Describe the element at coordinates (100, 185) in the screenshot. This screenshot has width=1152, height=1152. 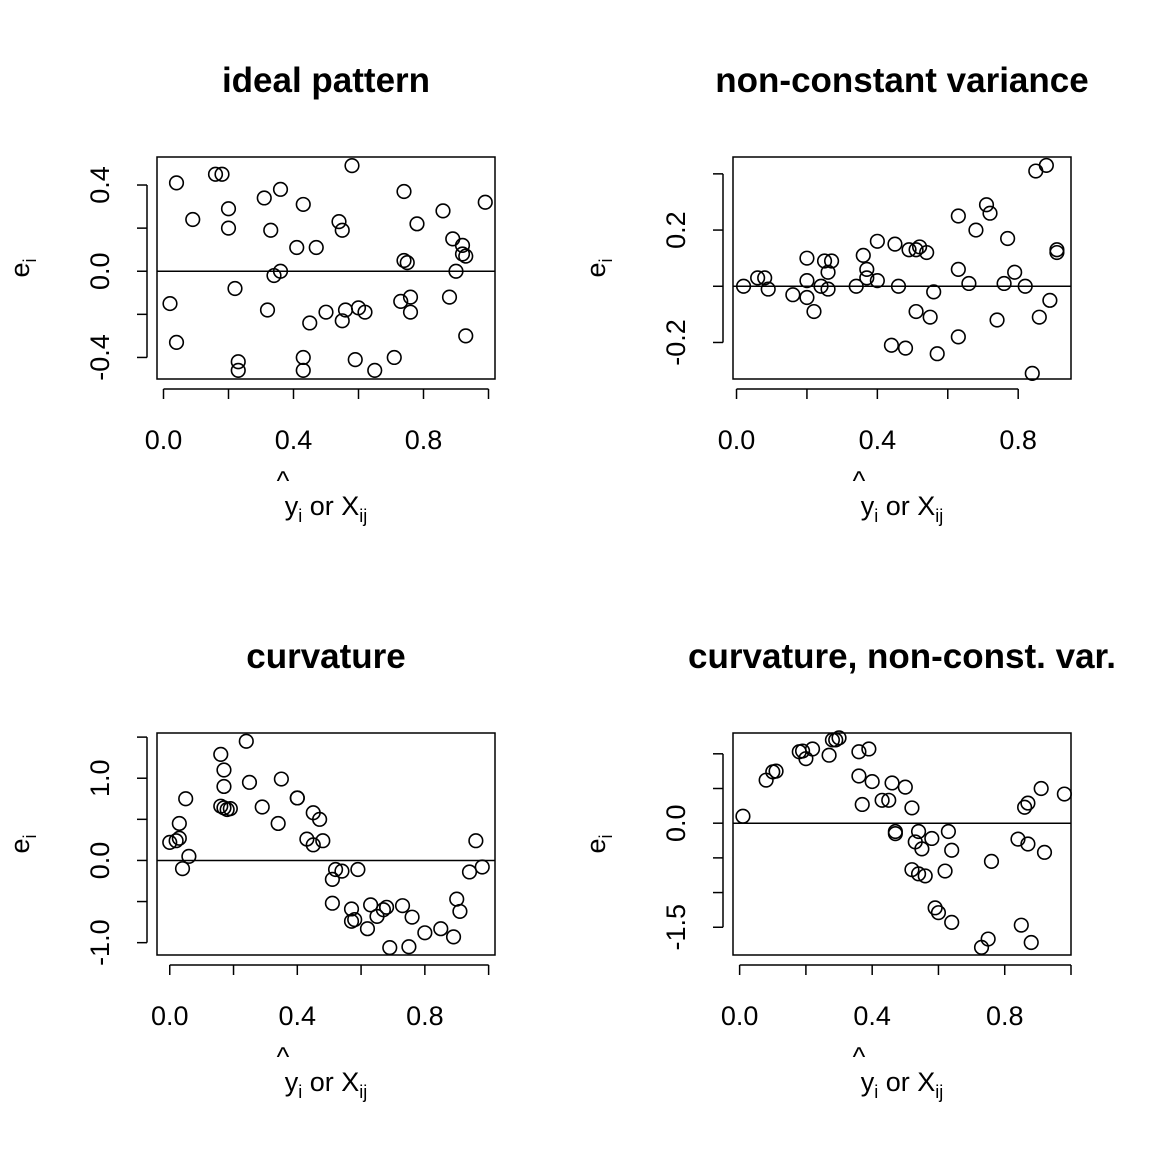
I see `y-tick-label: 0.4` at that location.